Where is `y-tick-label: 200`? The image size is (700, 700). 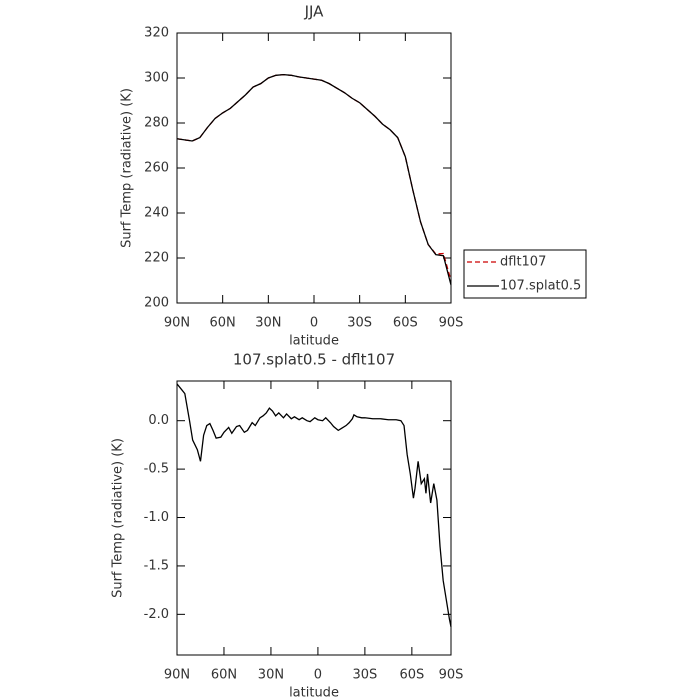 y-tick-label: 200 is located at coordinates (156, 303).